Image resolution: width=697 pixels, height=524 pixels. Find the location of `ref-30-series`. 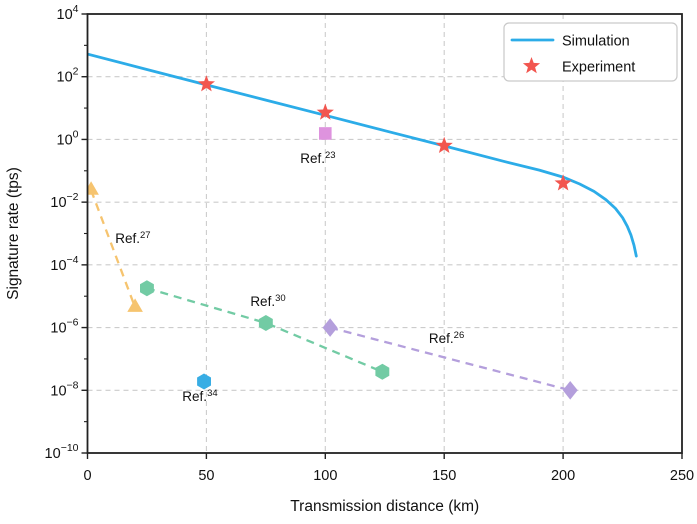

ref-30-series is located at coordinates (265, 330).